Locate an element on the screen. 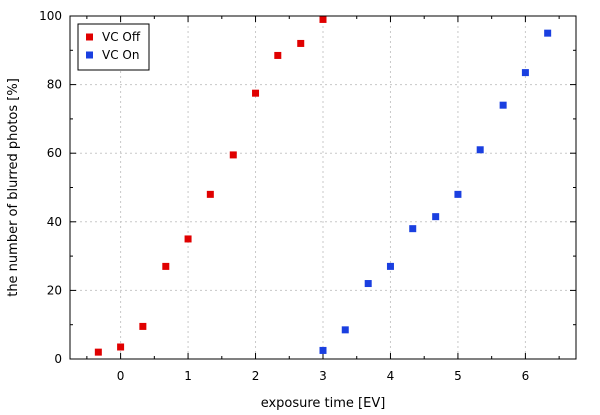 This screenshot has height=415, width=600. x-tick-label: 2 is located at coordinates (256, 376).